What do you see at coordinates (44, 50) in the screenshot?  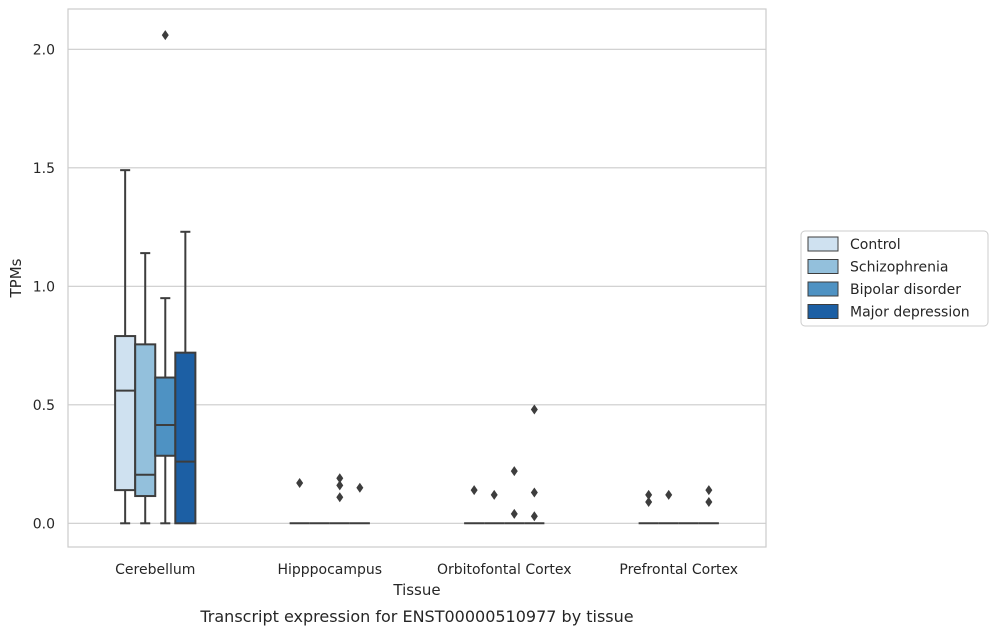 I see `y-tick-label: 2.0` at bounding box center [44, 50].